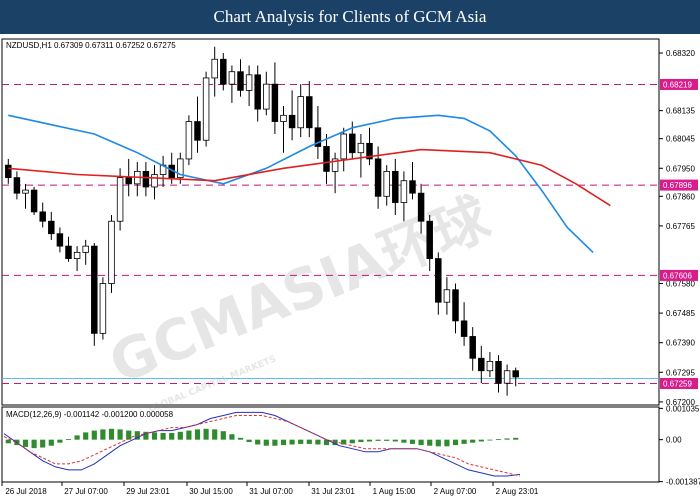  Describe the element at coordinates (680, 139) in the screenshot. I see `y-tick-label: 0.68045` at that location.